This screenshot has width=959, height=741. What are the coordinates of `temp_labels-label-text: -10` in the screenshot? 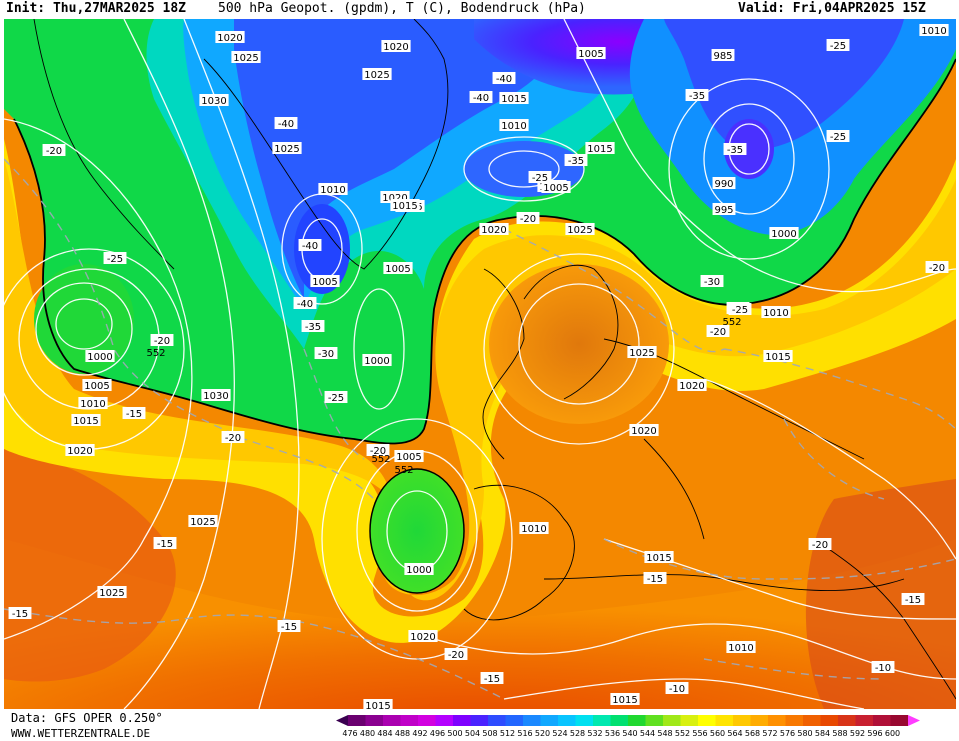 It's located at (677, 689).